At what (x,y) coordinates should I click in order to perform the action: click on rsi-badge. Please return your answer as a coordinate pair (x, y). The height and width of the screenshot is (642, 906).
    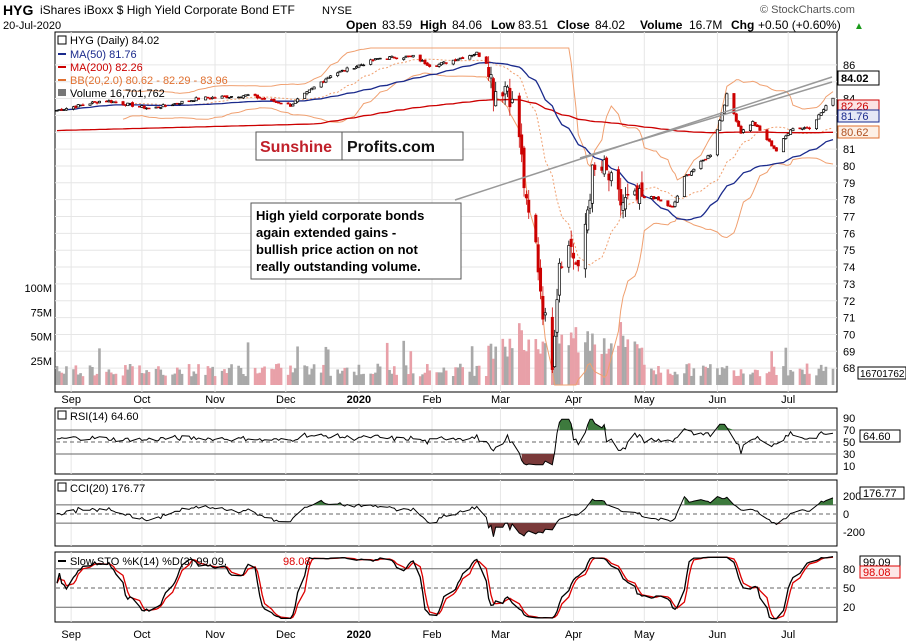
    Looking at the image, I should click on (880, 436).